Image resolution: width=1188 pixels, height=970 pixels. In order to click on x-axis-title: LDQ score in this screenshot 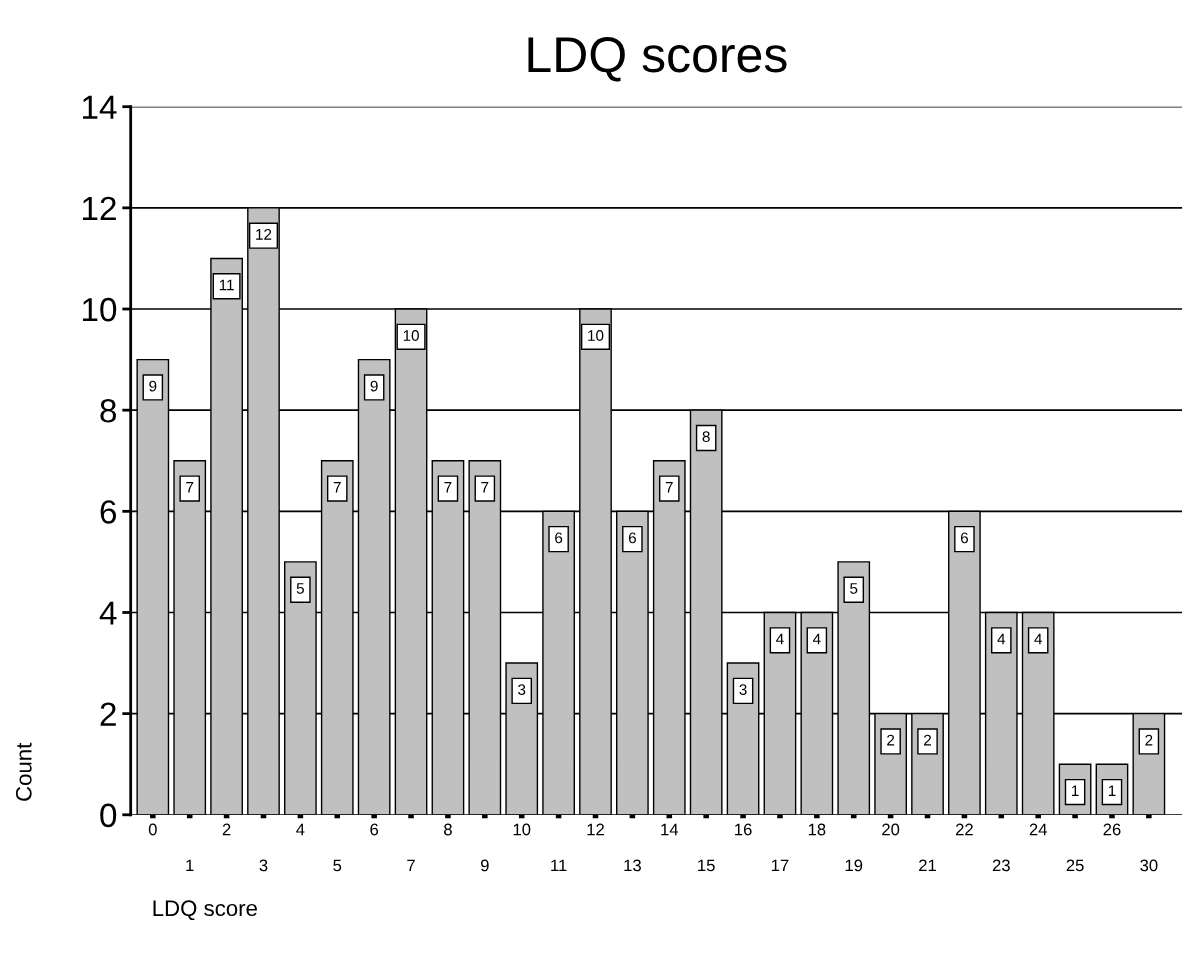, I will do `click(205, 910)`.